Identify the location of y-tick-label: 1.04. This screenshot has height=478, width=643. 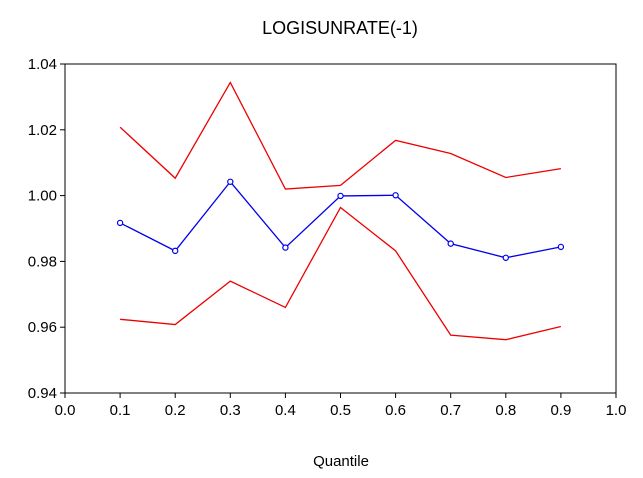
(42, 64).